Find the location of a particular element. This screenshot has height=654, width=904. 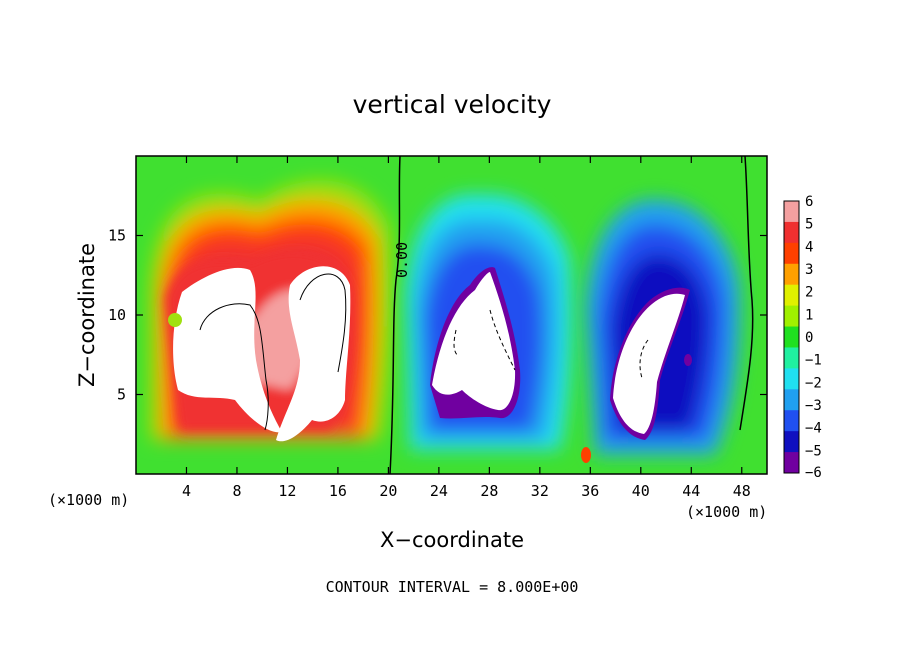

colorbar-label: −2 is located at coordinates (813, 383).